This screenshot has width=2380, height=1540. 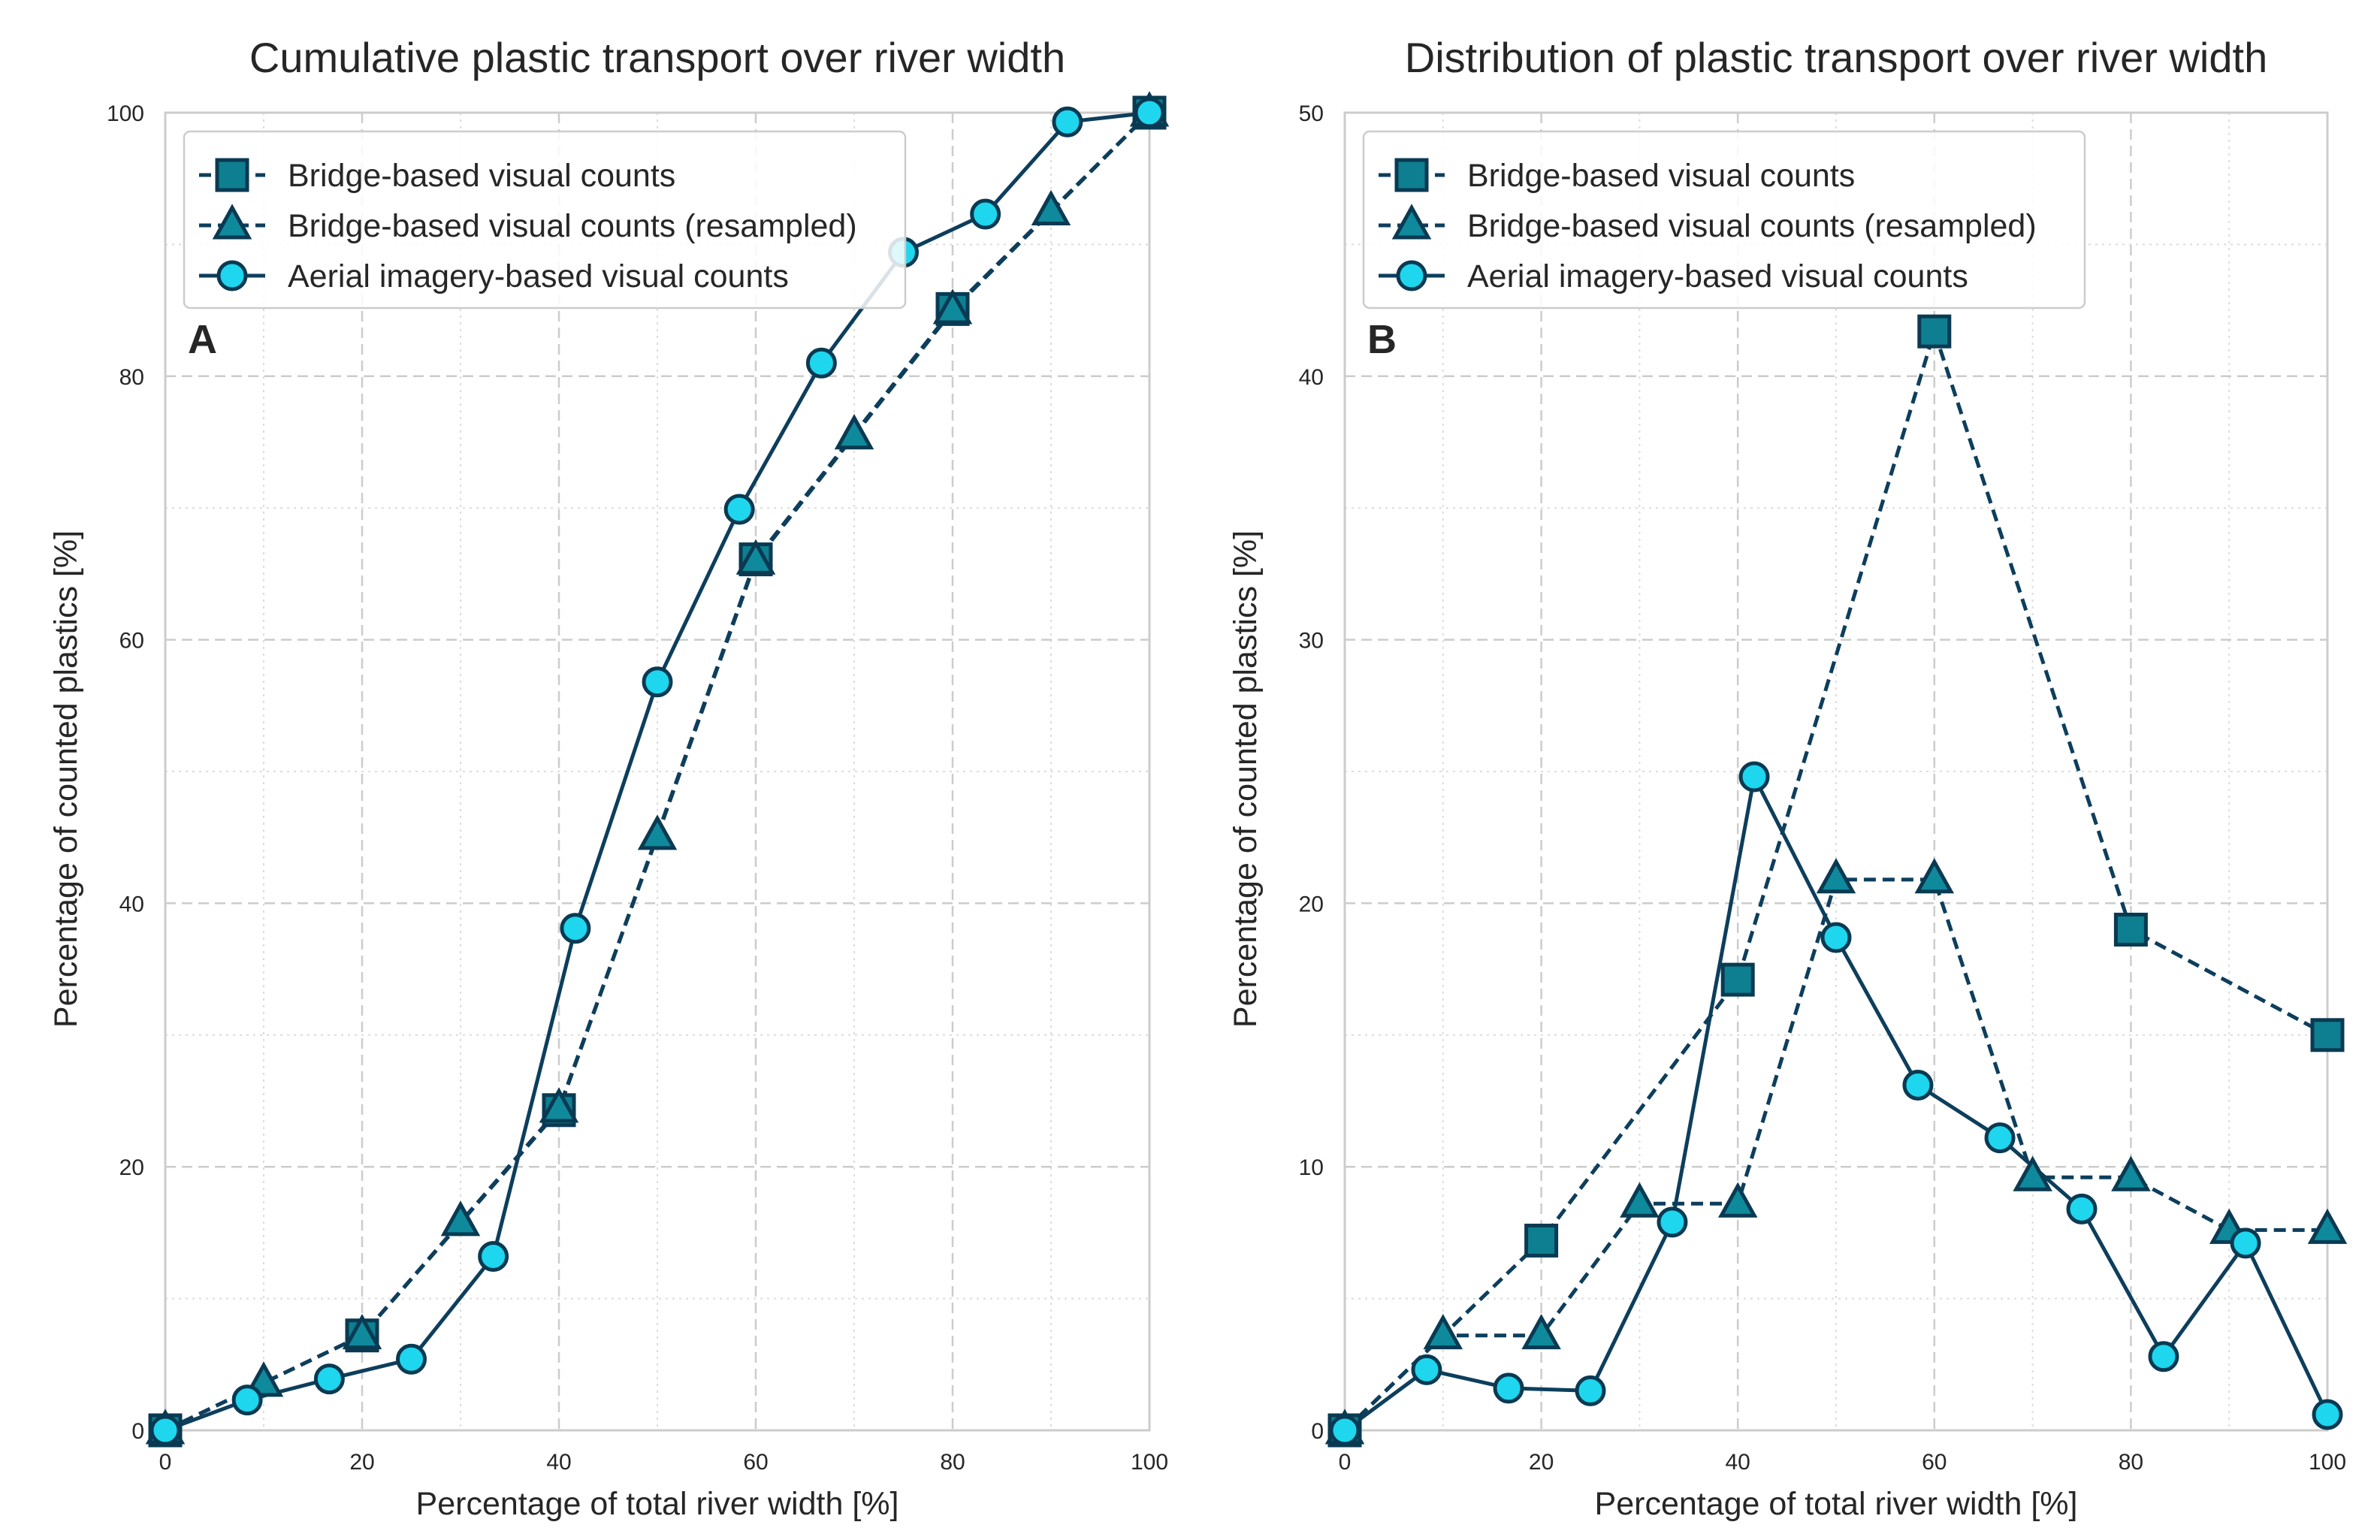 What do you see at coordinates (952, 1462) in the screenshot?
I see `x-tick-label: 80` at bounding box center [952, 1462].